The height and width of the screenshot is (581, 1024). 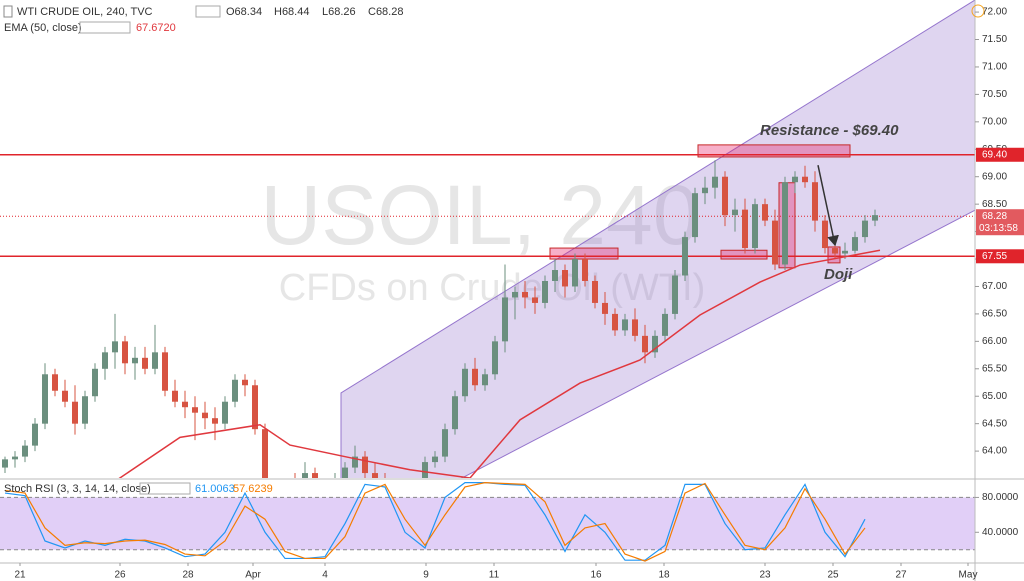 What do you see at coordinates (156, 28) in the screenshot?
I see `ema-value: 67.6720` at bounding box center [156, 28].